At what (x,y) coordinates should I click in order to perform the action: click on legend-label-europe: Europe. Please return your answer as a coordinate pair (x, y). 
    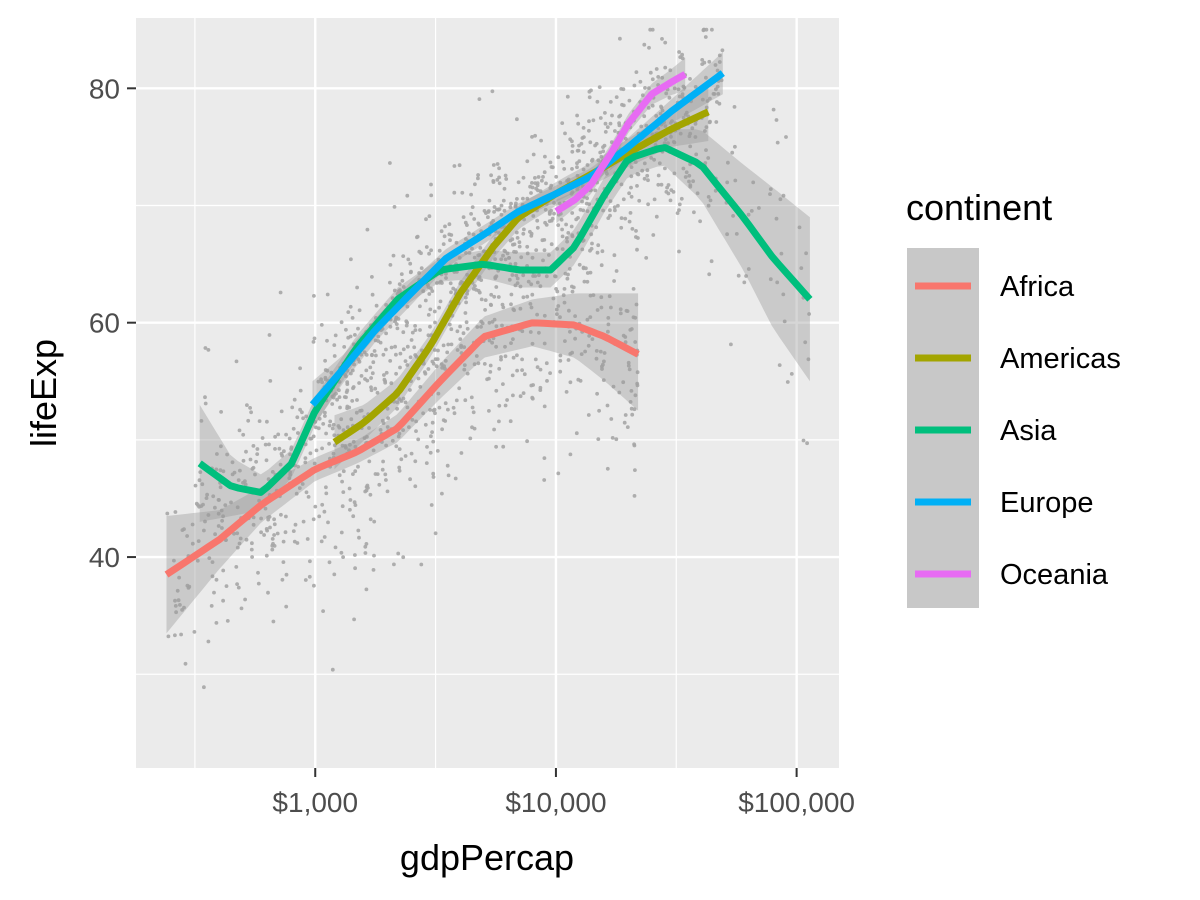
    Looking at the image, I should click on (1047, 503).